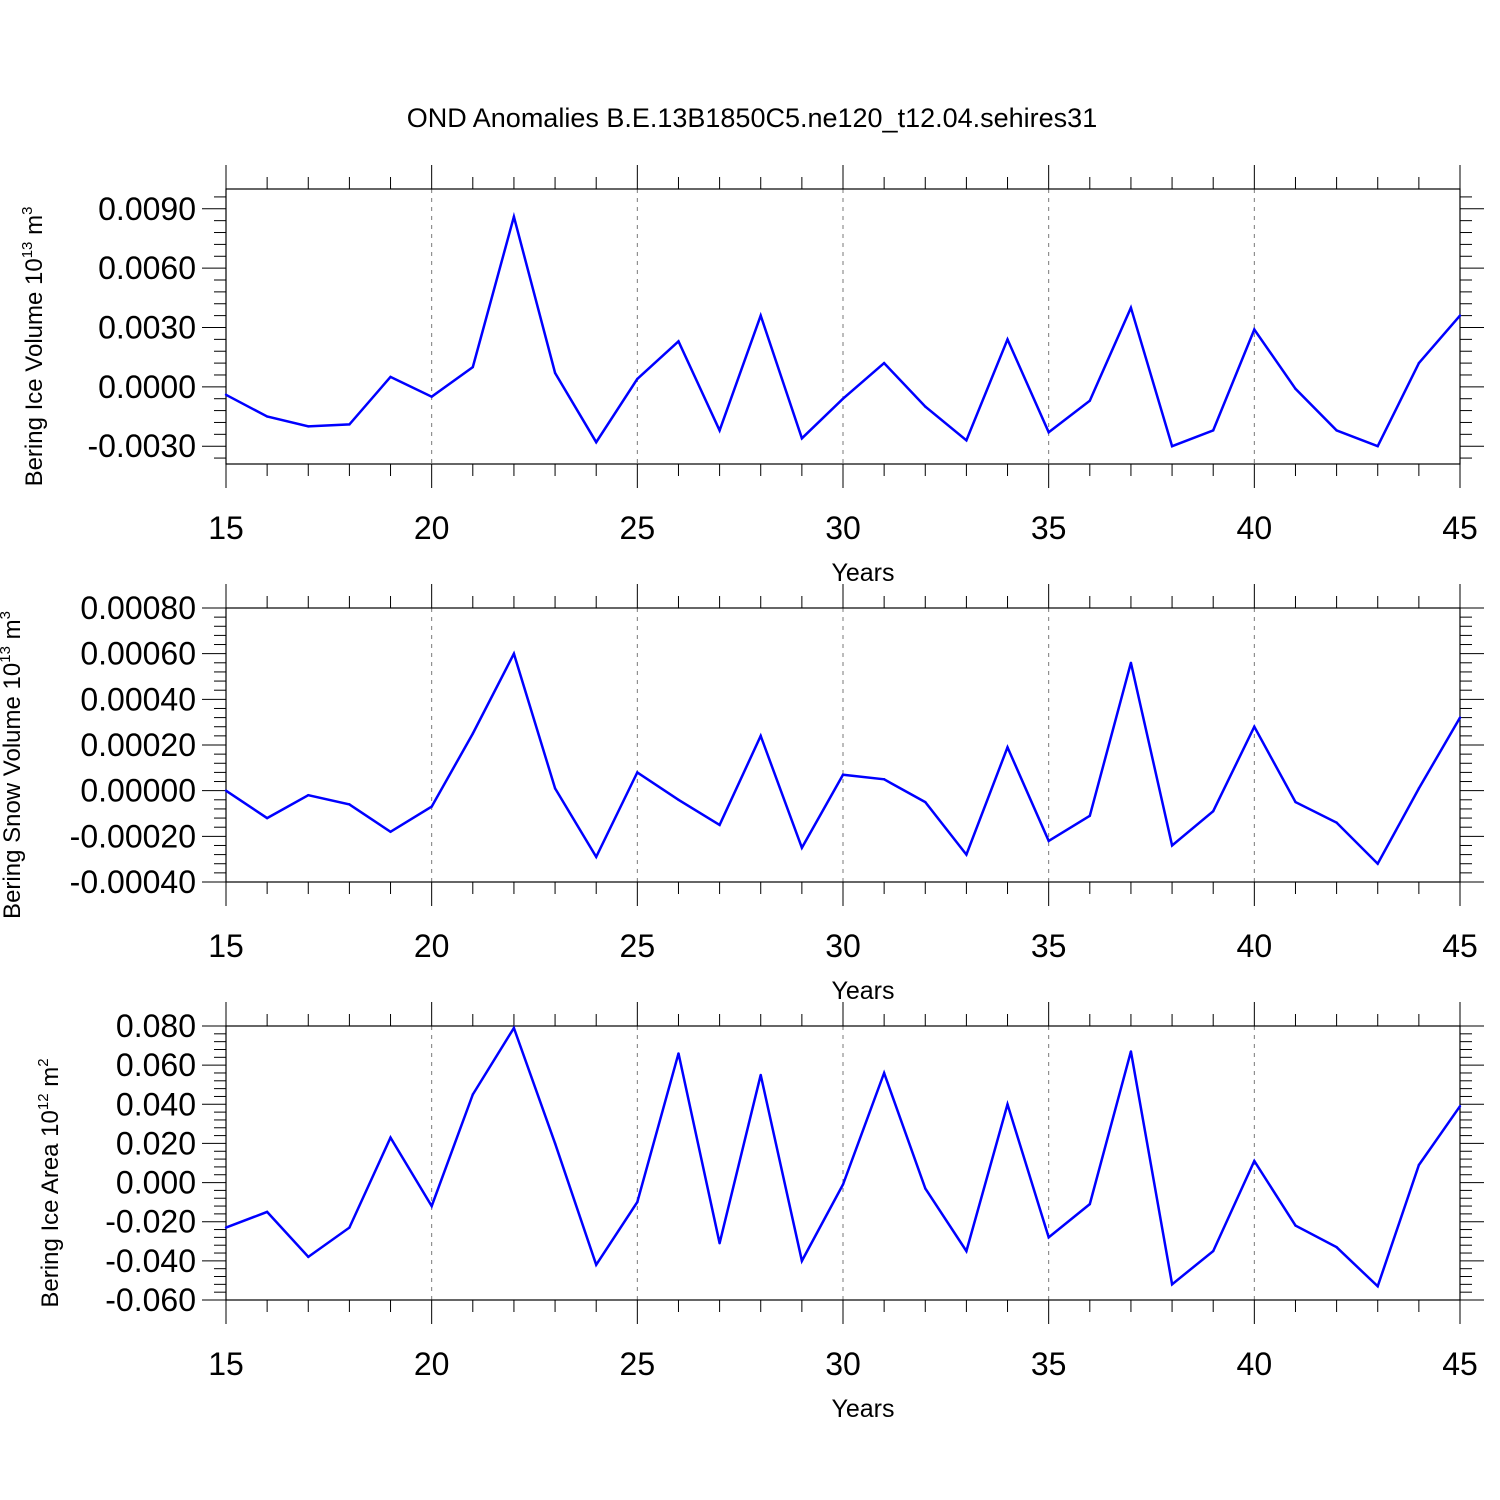  What do you see at coordinates (843, 1364) in the screenshot?
I see `x-tick-label: 30` at bounding box center [843, 1364].